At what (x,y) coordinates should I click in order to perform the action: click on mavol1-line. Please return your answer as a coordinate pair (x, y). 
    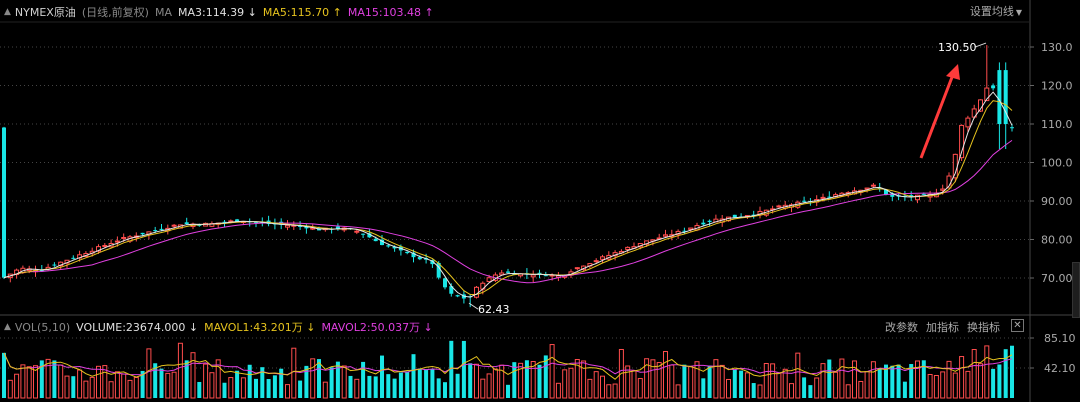
    Looking at the image, I should click on (508, 366).